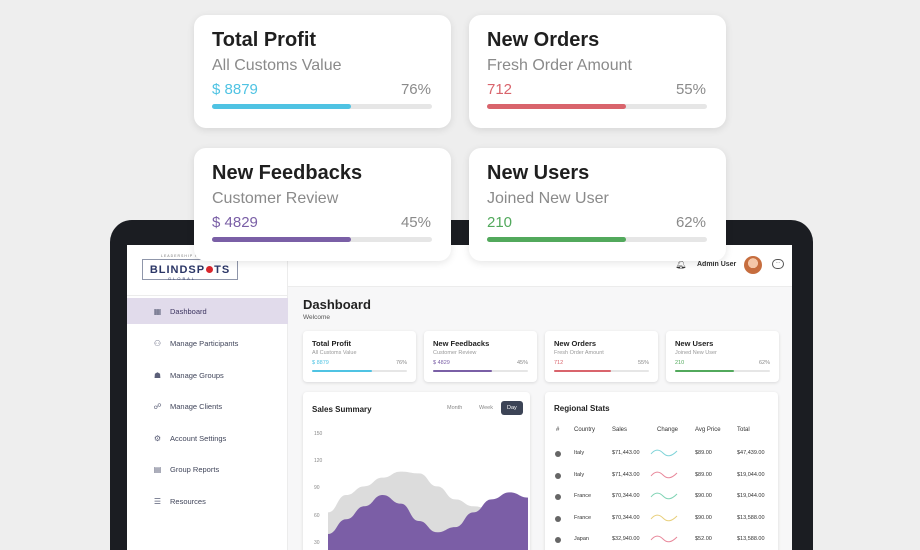  What do you see at coordinates (204, 343) in the screenshot?
I see `sidebar-item-label: Manage Participants` at bounding box center [204, 343].